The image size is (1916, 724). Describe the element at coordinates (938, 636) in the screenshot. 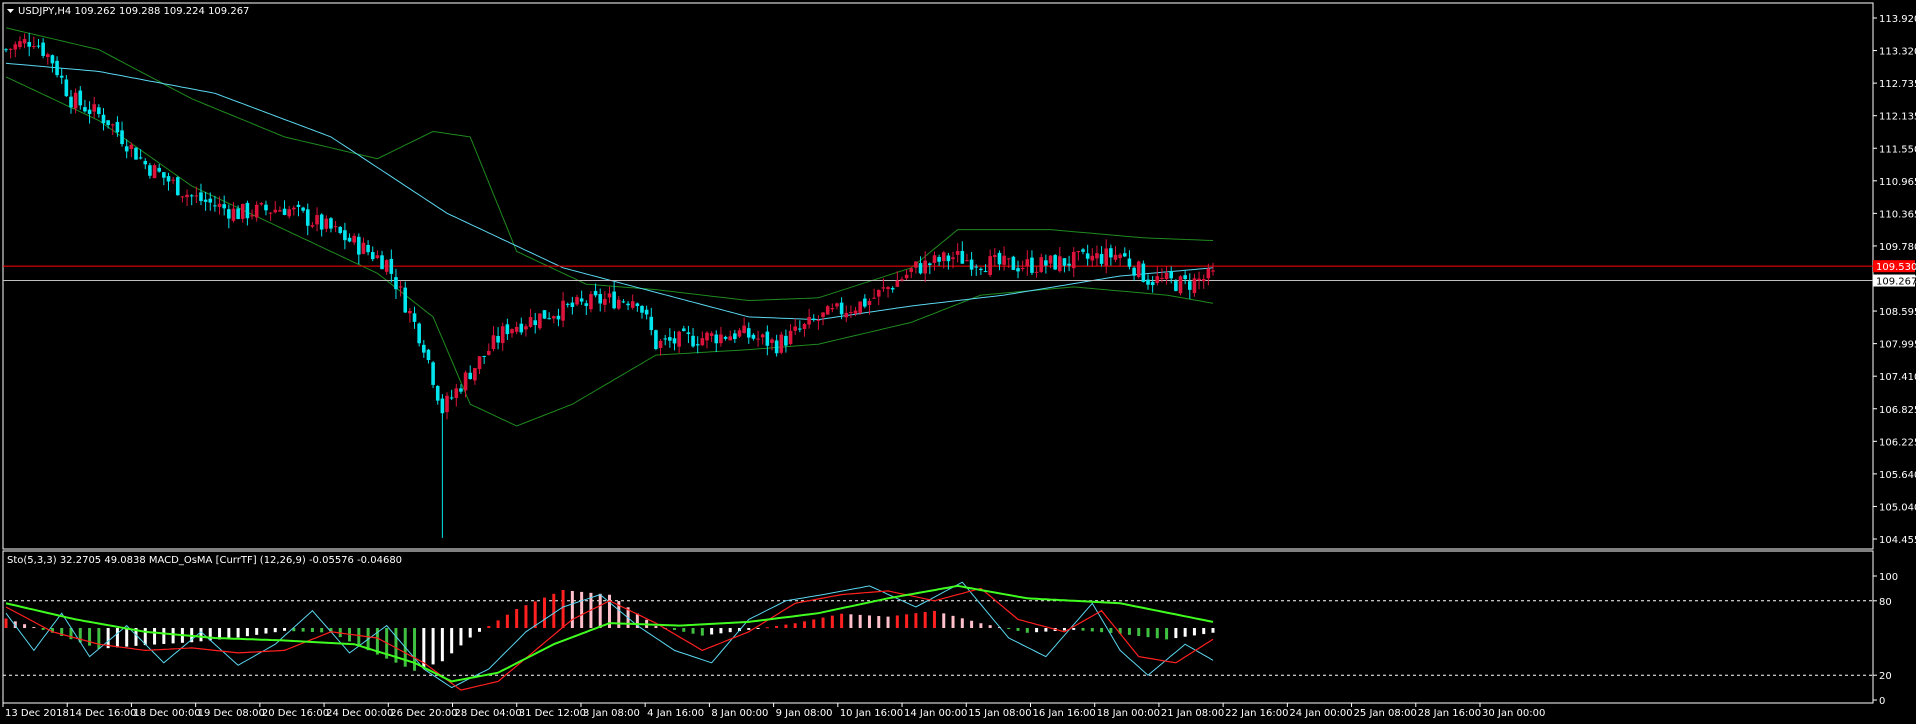

I see `indicator-layer` at that location.